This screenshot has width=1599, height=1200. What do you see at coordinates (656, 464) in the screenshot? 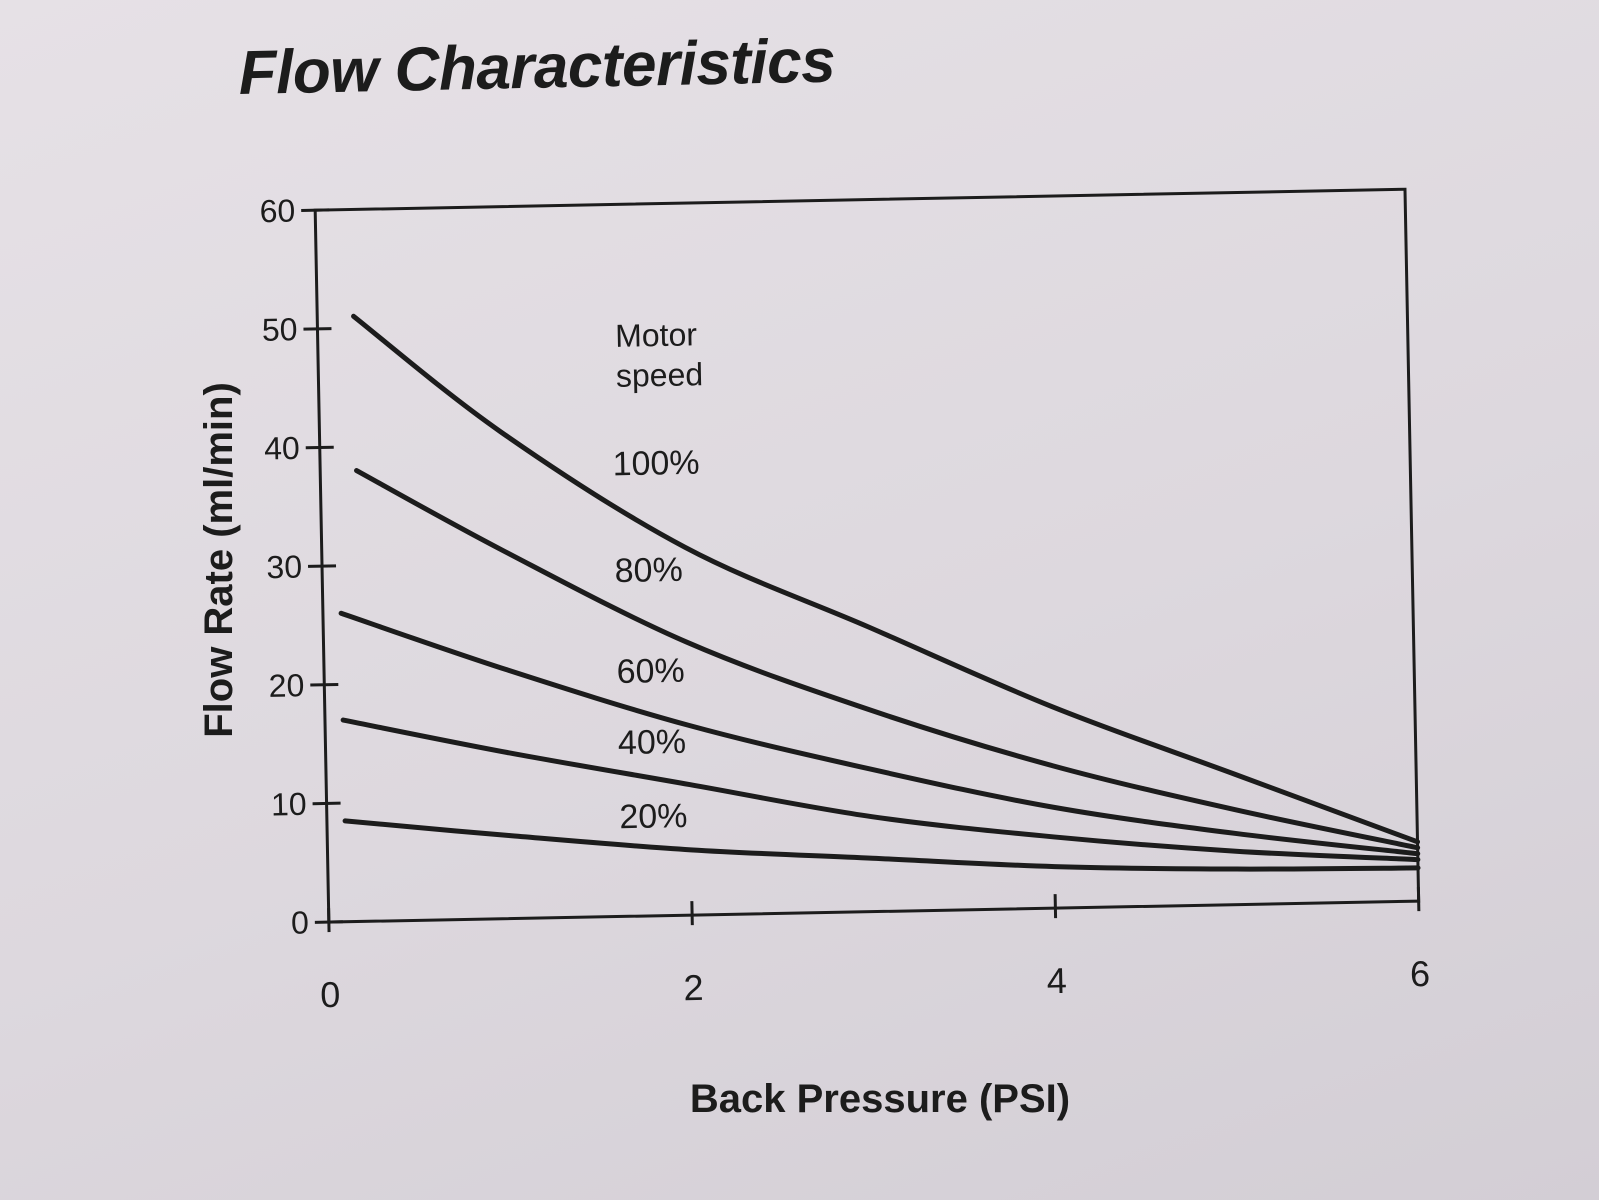
I see `series-label: 100%` at bounding box center [656, 464].